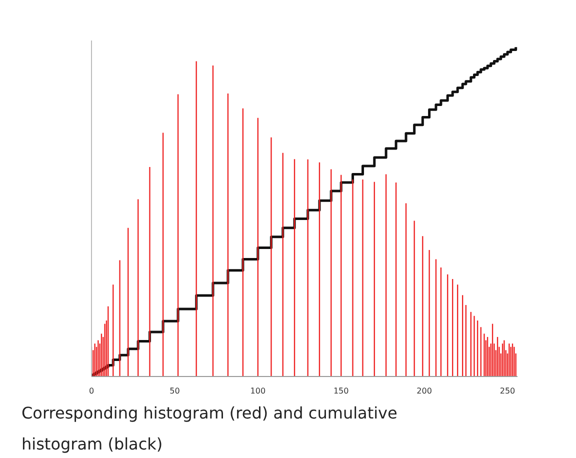 The width and height of the screenshot is (576, 458). What do you see at coordinates (175, 391) in the screenshot?
I see `x-tick-label: 50` at bounding box center [175, 391].